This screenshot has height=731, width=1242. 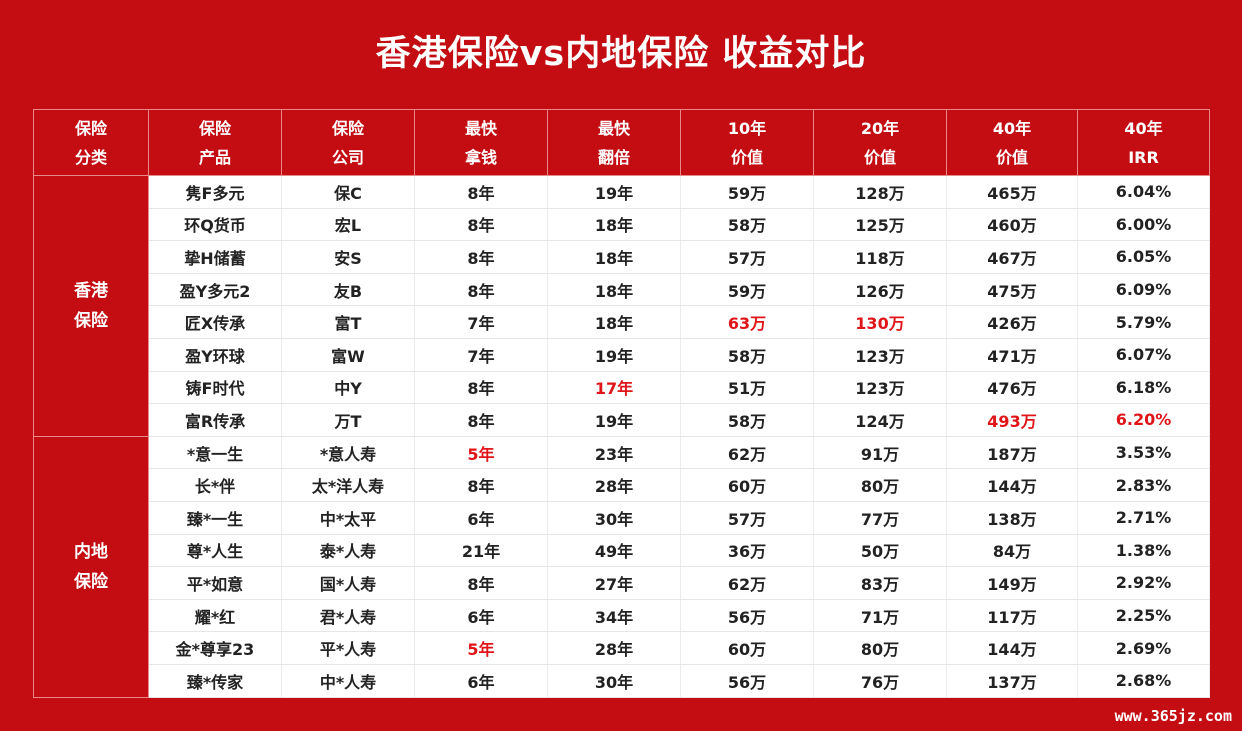 I want to click on table-cell: 铸F时代, so click(x=215, y=388).